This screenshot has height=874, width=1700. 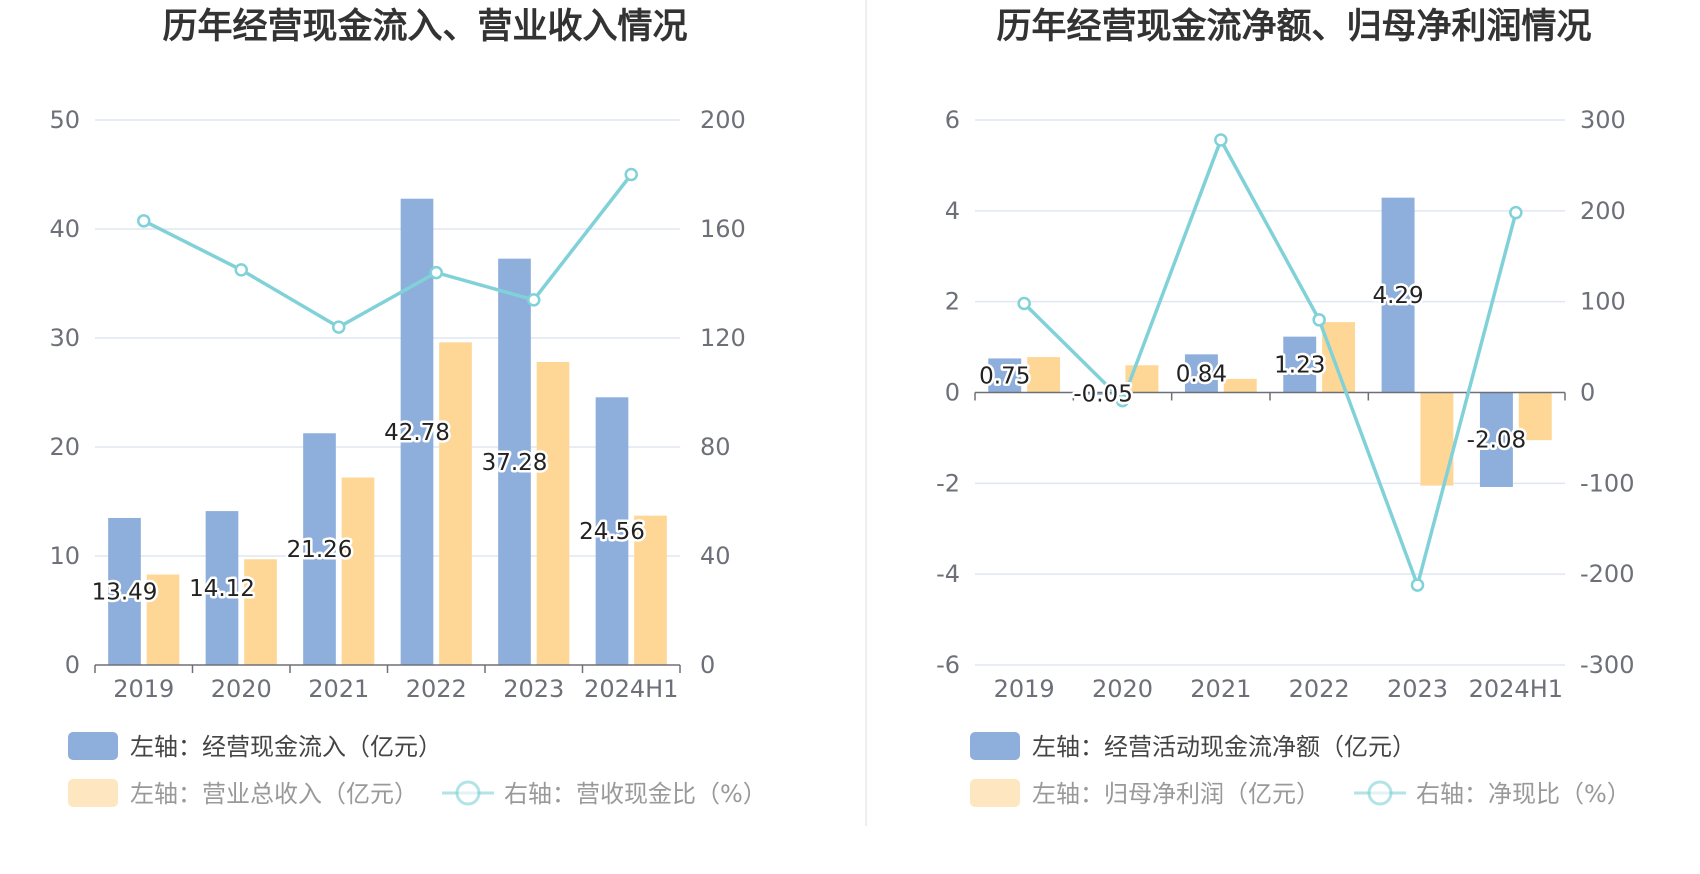 I want to click on legend-item-bar-b: 左轴：营业总收入（亿元）, so click(x=243, y=793).